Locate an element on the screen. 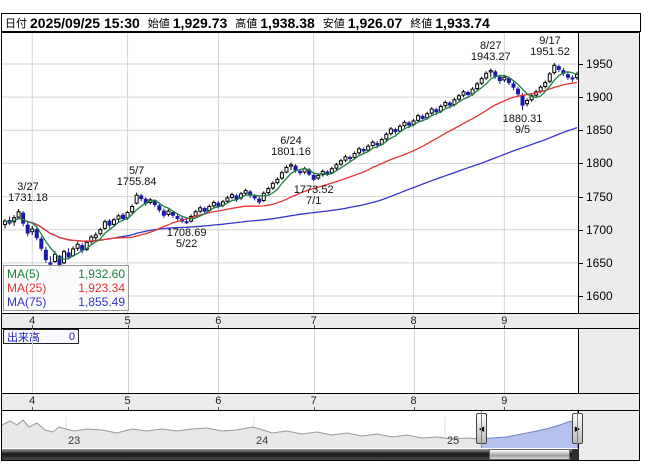  year-label-25: 25 is located at coordinates (453, 441).